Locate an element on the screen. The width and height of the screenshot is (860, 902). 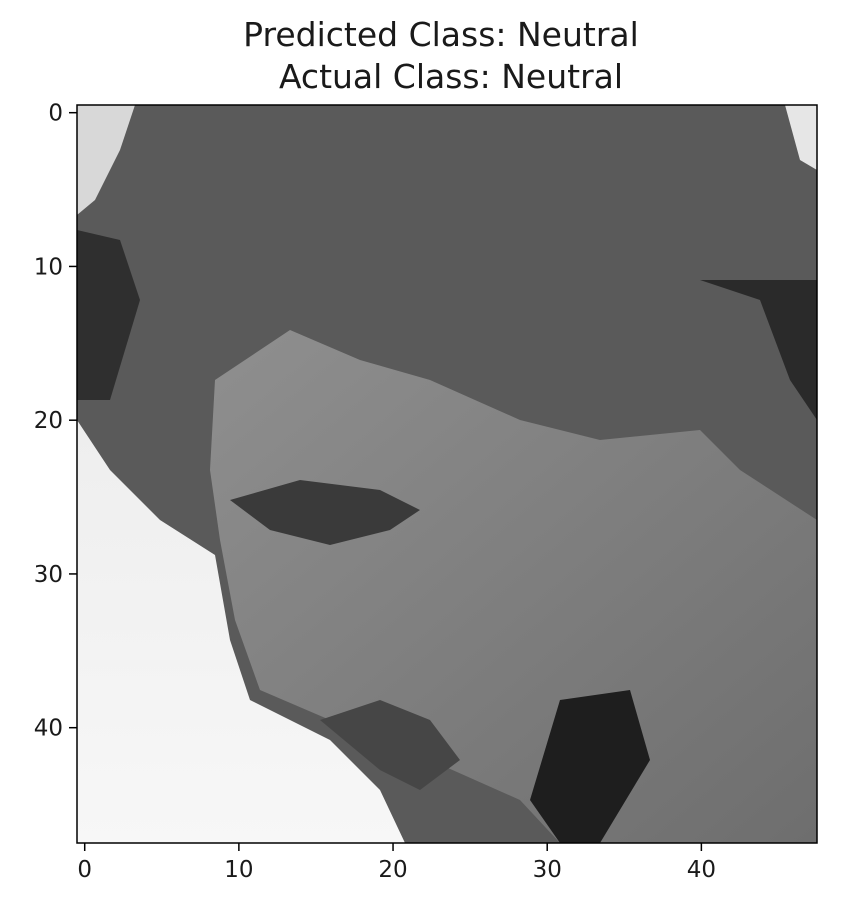
x-axis: 0 10 20 30 40 is located at coordinates (396, 863).